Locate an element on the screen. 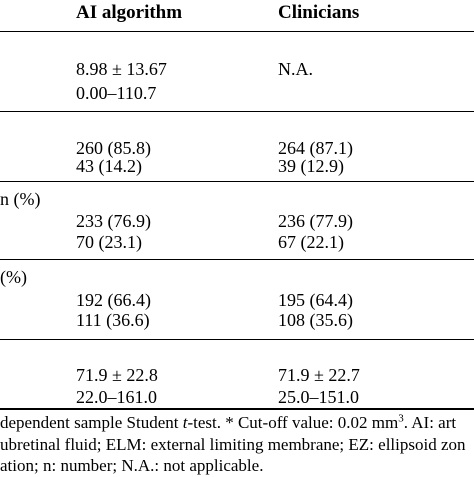  row-2-clinicians-line-1: 236 (77.9) is located at coordinates (315, 221).